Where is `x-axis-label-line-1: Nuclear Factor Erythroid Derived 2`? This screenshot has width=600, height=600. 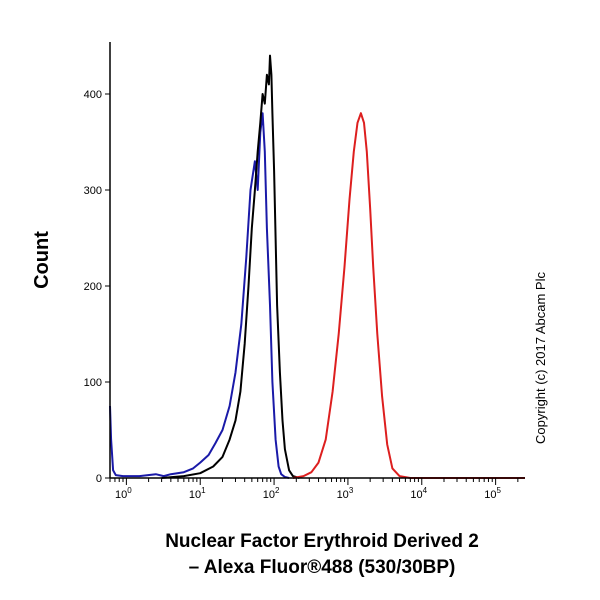 x-axis-label-line-1: Nuclear Factor Erythroid Derived 2 is located at coordinates (322, 541).